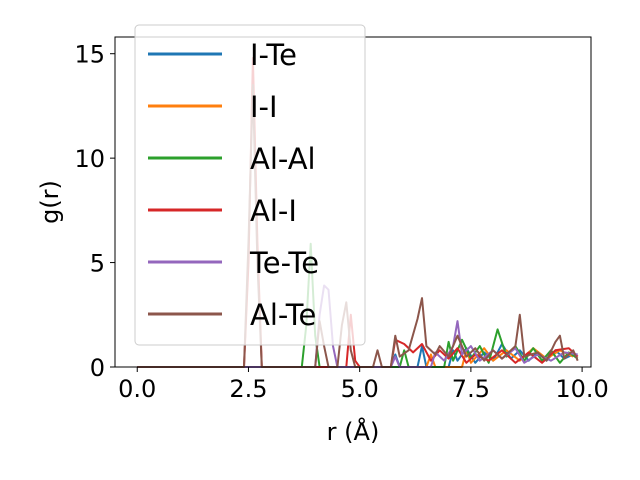 Image resolution: width=640 pixels, height=480 pixels. What do you see at coordinates (360, 389) in the screenshot?
I see `x-tick-label: 5.0` at bounding box center [360, 389].